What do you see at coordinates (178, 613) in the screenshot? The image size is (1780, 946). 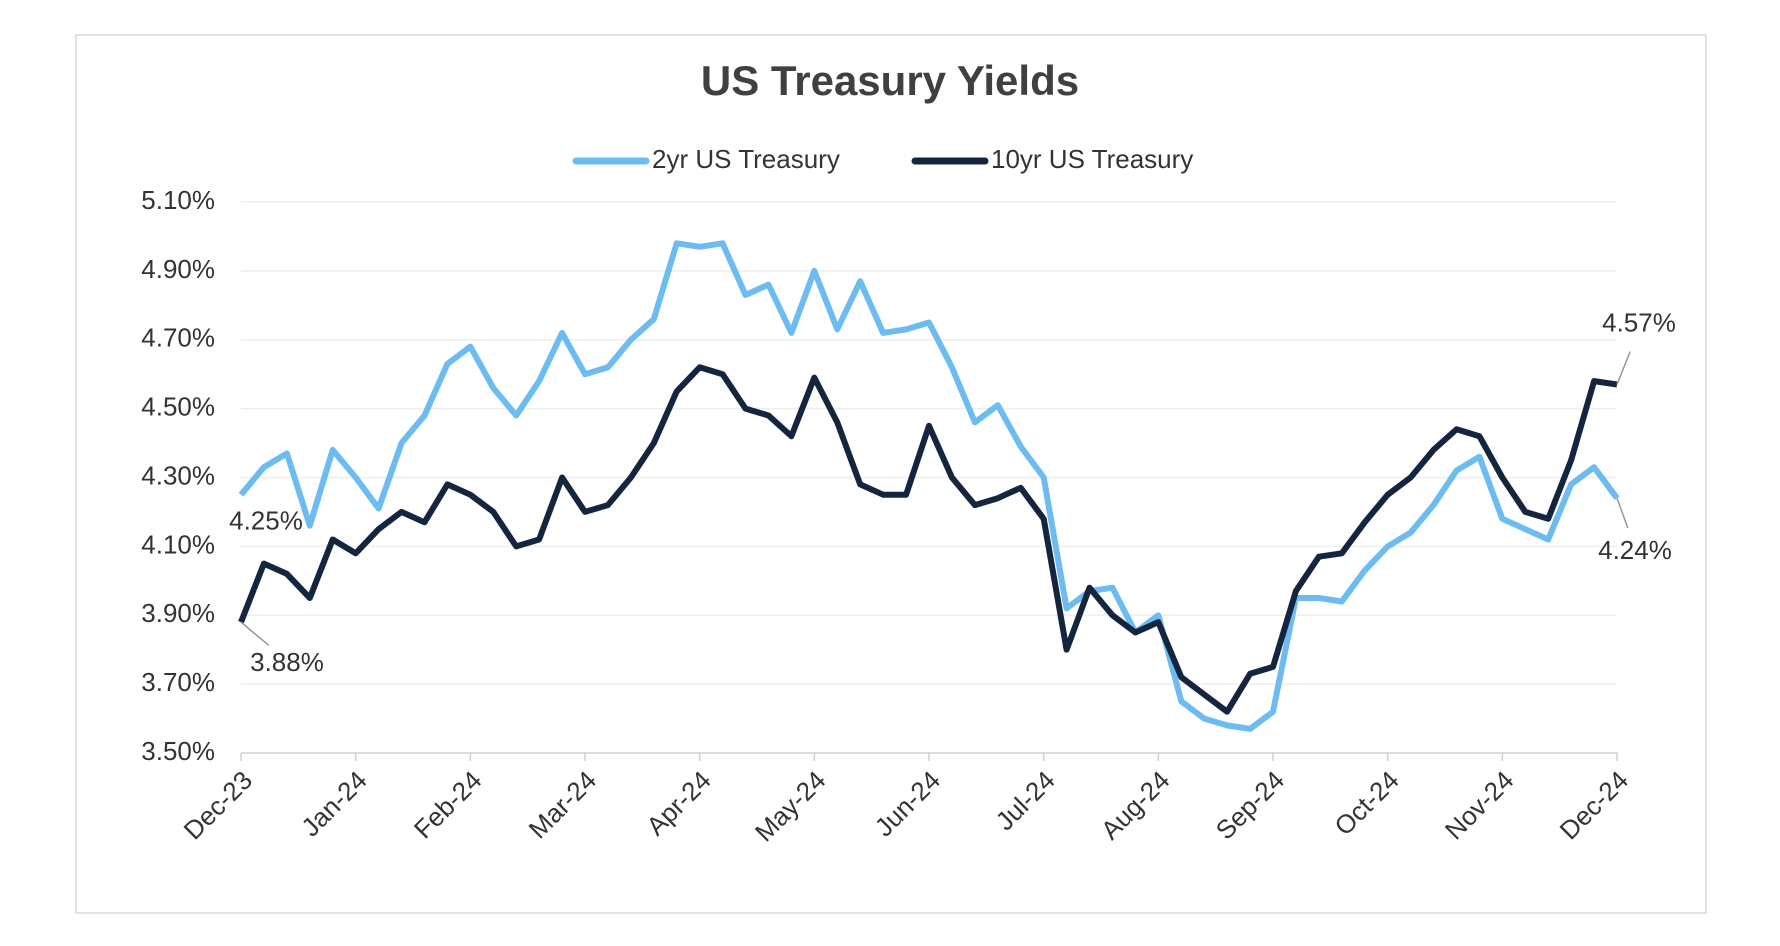 I see `y-tick-label: 3.90%` at bounding box center [178, 613].